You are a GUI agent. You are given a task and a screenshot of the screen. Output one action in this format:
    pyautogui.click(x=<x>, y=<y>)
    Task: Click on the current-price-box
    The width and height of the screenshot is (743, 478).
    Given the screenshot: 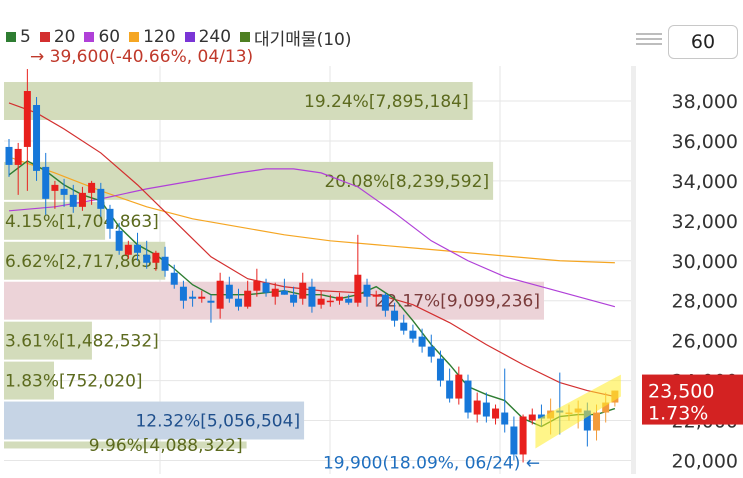 What is the action you would take?
    pyautogui.click(x=692, y=399)
    